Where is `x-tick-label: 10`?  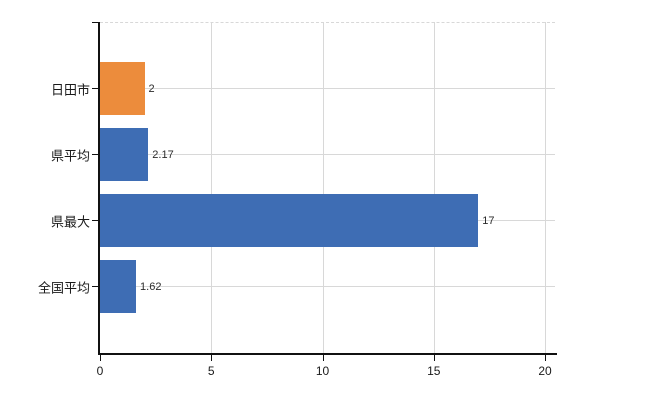 x-tick-label: 10 is located at coordinates (322, 371).